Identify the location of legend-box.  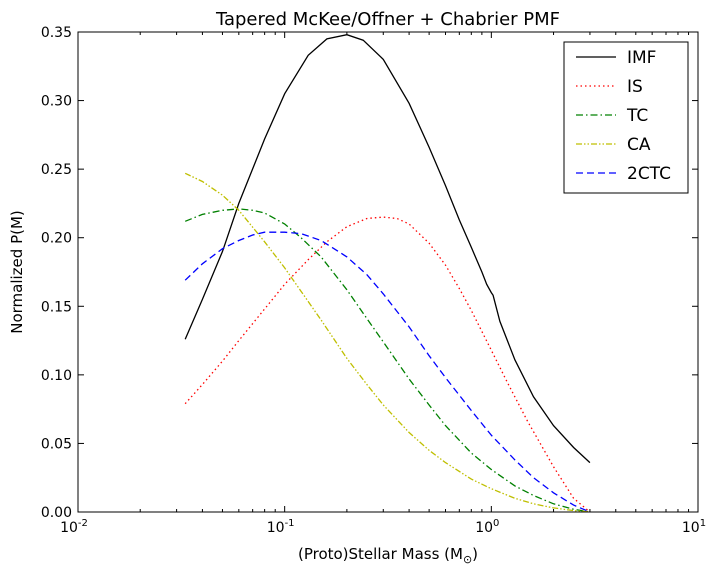
(626, 117).